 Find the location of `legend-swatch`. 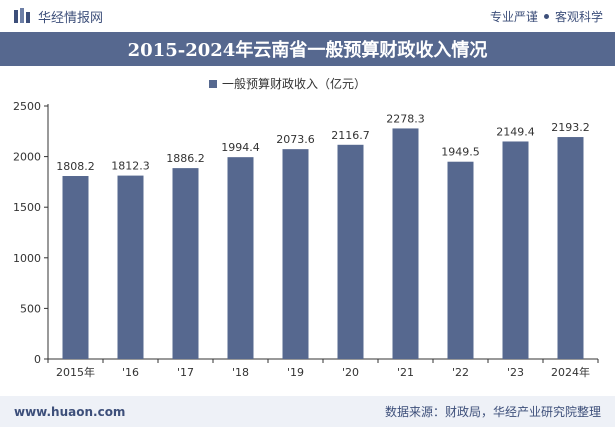

legend-swatch is located at coordinates (213, 84).